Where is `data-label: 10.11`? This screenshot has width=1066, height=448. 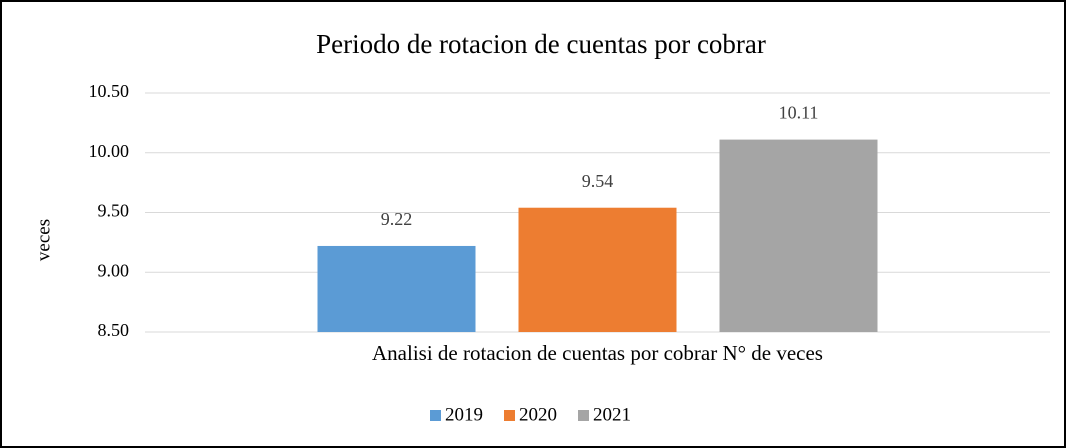 data-label: 10.11 is located at coordinates (799, 113).